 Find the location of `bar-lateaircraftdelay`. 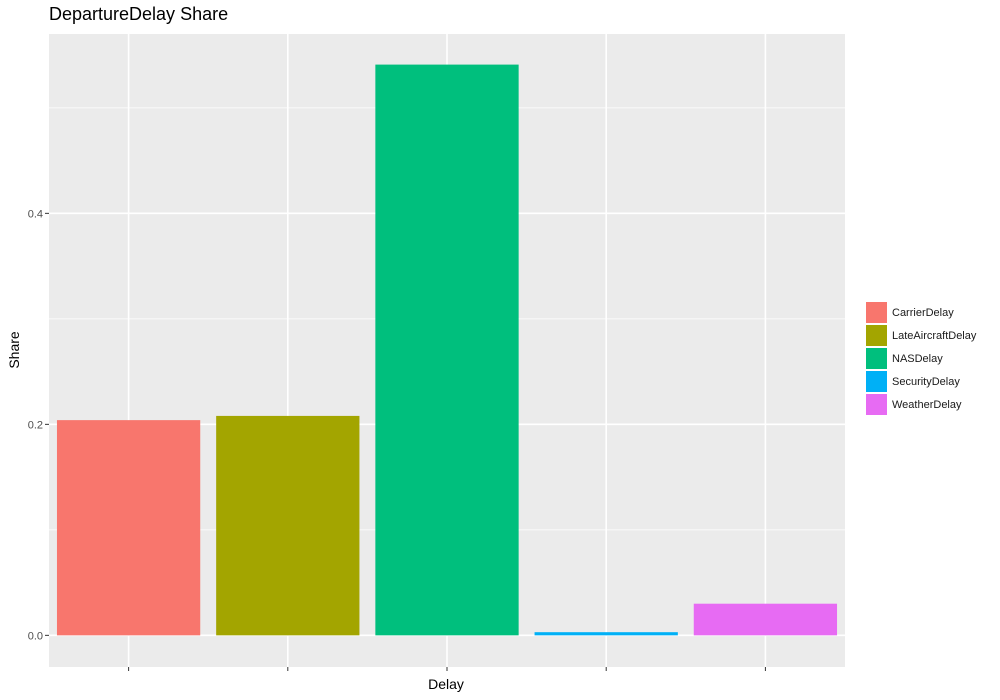

bar-lateaircraftdelay is located at coordinates (288, 525).